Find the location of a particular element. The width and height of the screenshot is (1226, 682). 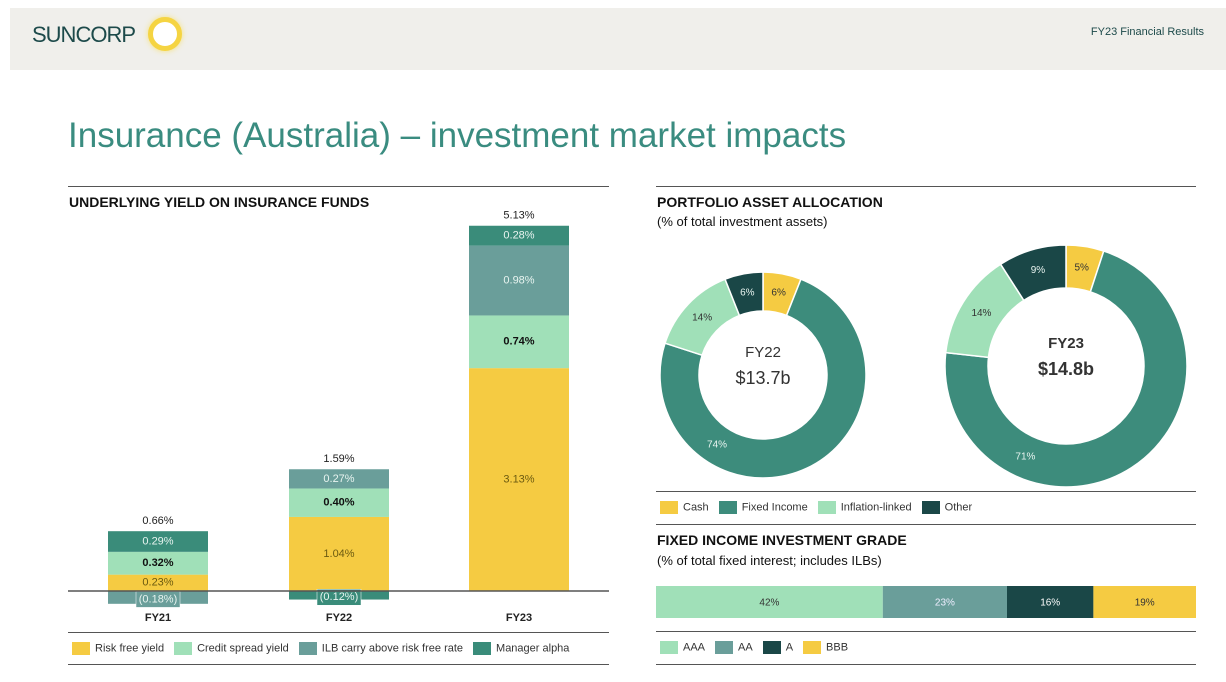

legend-item: Inflation-linked is located at coordinates (864, 507).